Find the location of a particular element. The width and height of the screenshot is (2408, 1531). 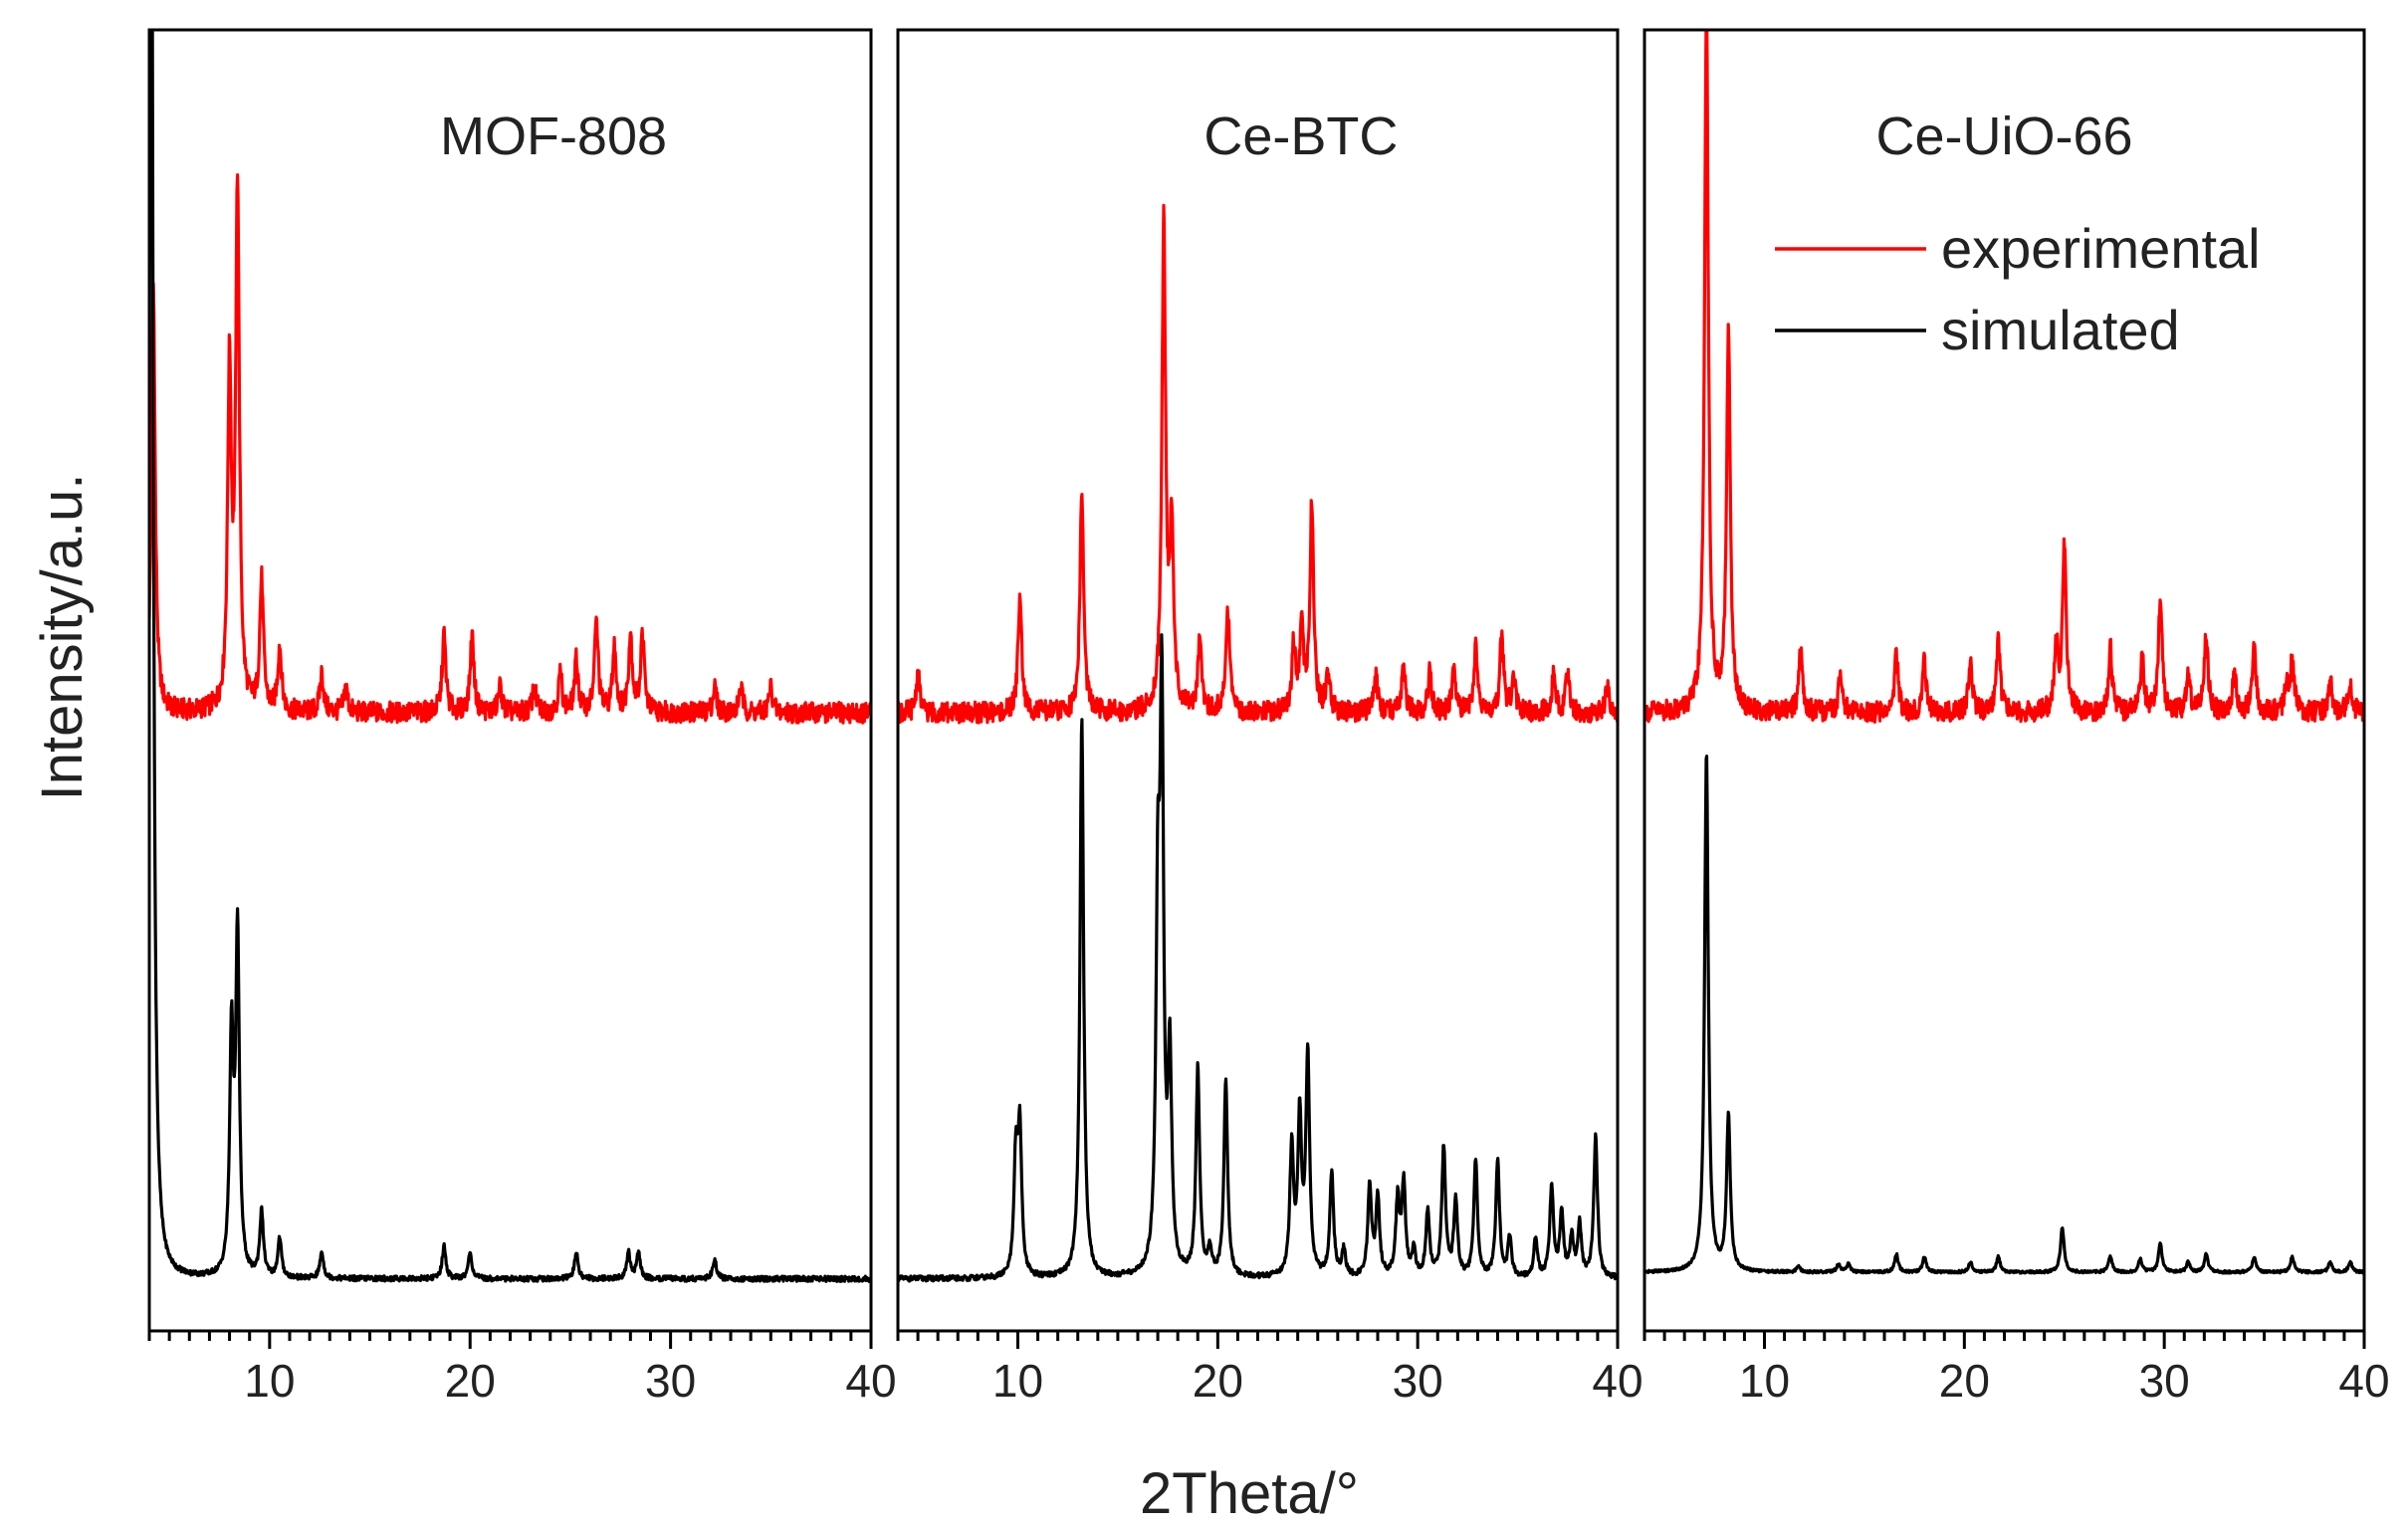

y-axis-title: Intensity/a.u. is located at coordinates (63, 637).